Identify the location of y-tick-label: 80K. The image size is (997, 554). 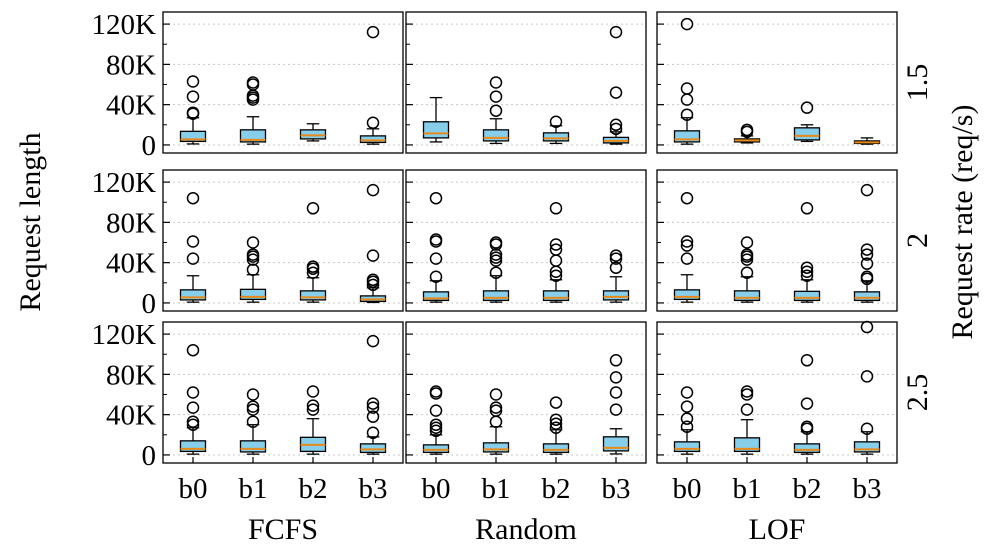
(131, 375).